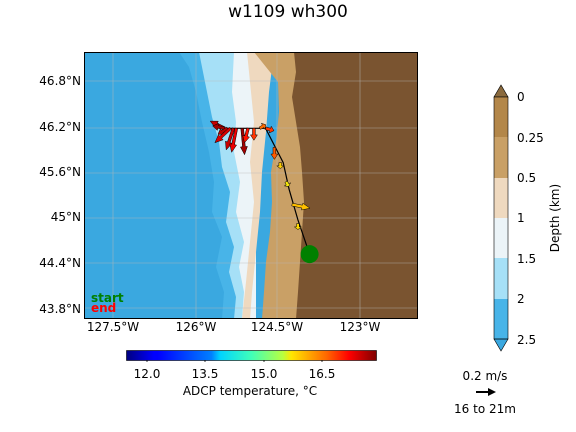 The width and height of the screenshot is (576, 432). What do you see at coordinates (521, 218) in the screenshot?
I see `depth-tick-1: 1` at bounding box center [521, 218].